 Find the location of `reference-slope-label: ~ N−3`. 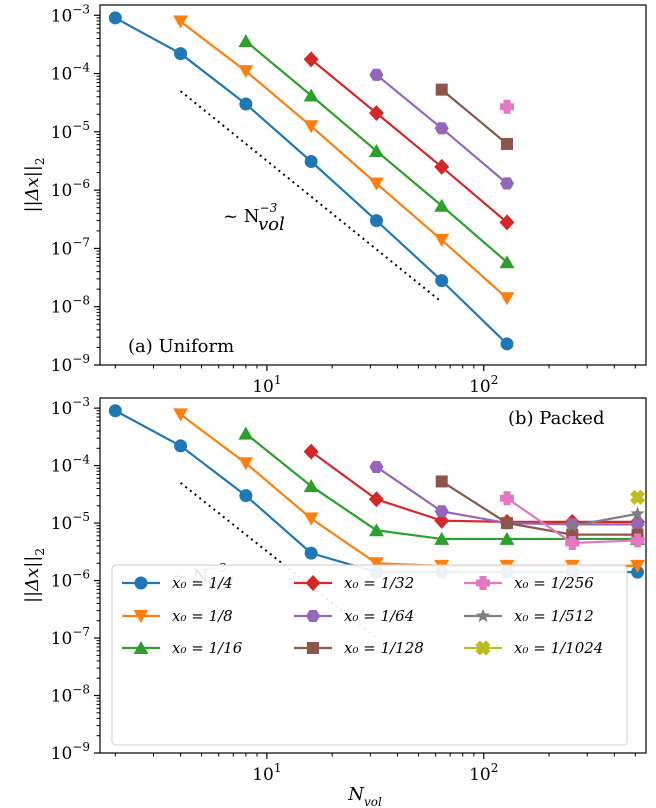

reference-slope-label: ~ N−3 is located at coordinates (250, 214).